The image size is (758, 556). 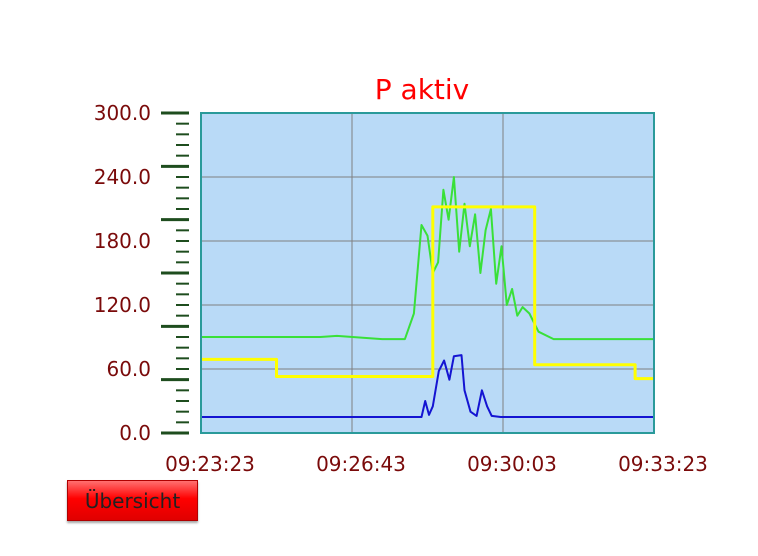 I want to click on overview-button: Übersicht, so click(x=132, y=500).